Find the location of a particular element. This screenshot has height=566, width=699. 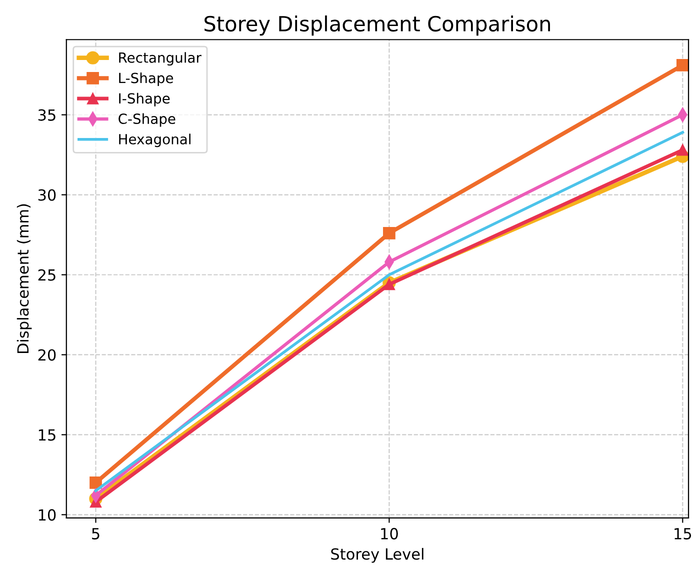

x-tick-label: 15 is located at coordinates (683, 534).